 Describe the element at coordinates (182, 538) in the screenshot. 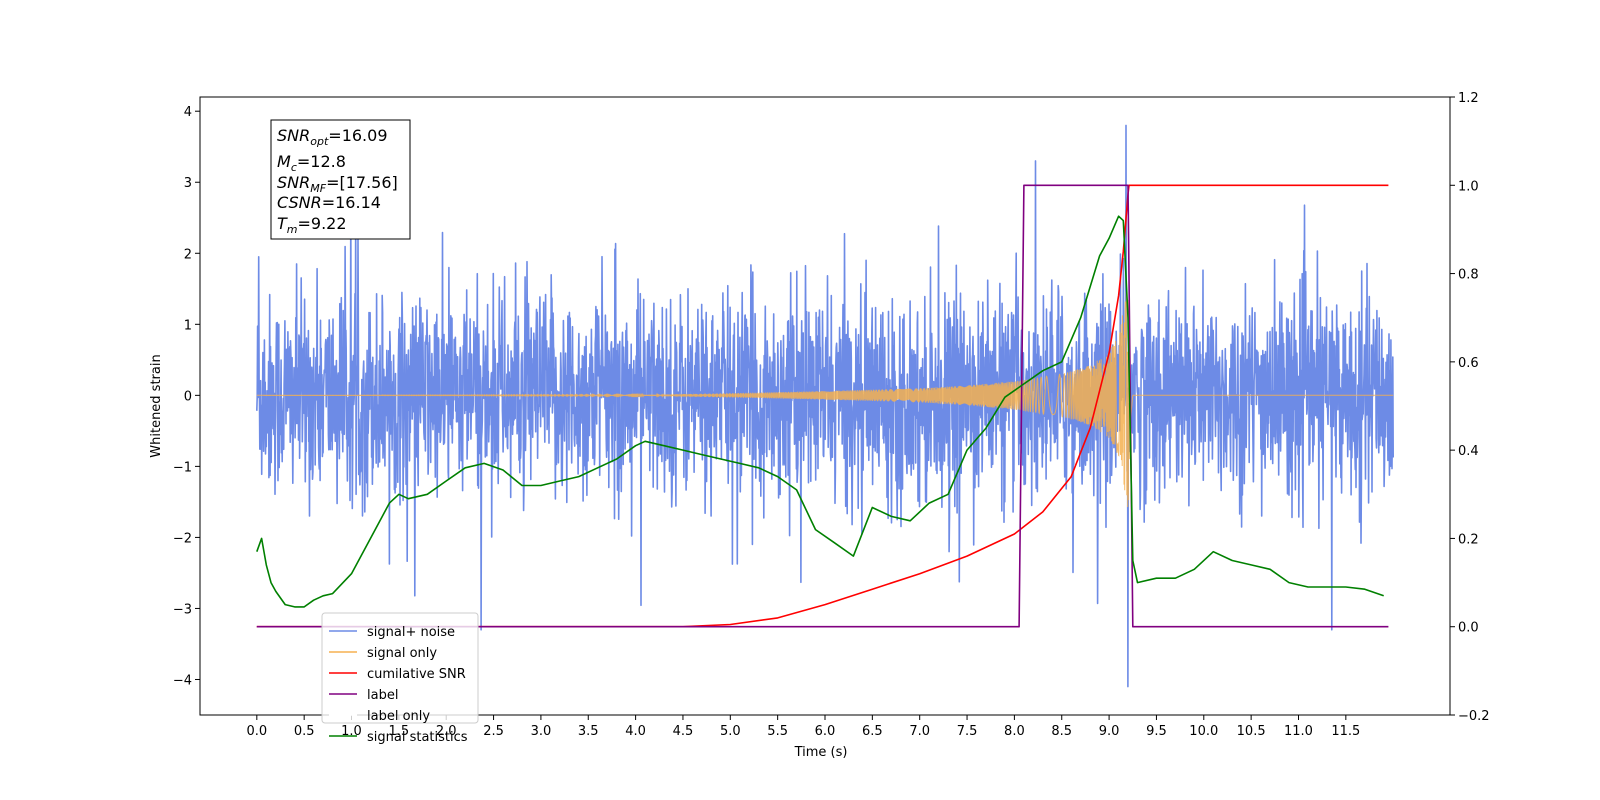

I see `y-tick-label: −2` at that location.